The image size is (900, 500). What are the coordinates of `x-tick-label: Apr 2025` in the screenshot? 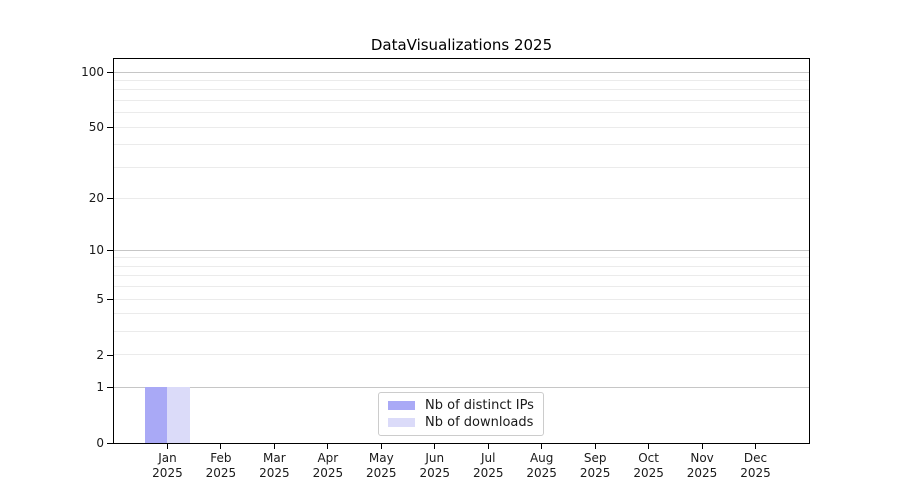 It's located at (328, 466).